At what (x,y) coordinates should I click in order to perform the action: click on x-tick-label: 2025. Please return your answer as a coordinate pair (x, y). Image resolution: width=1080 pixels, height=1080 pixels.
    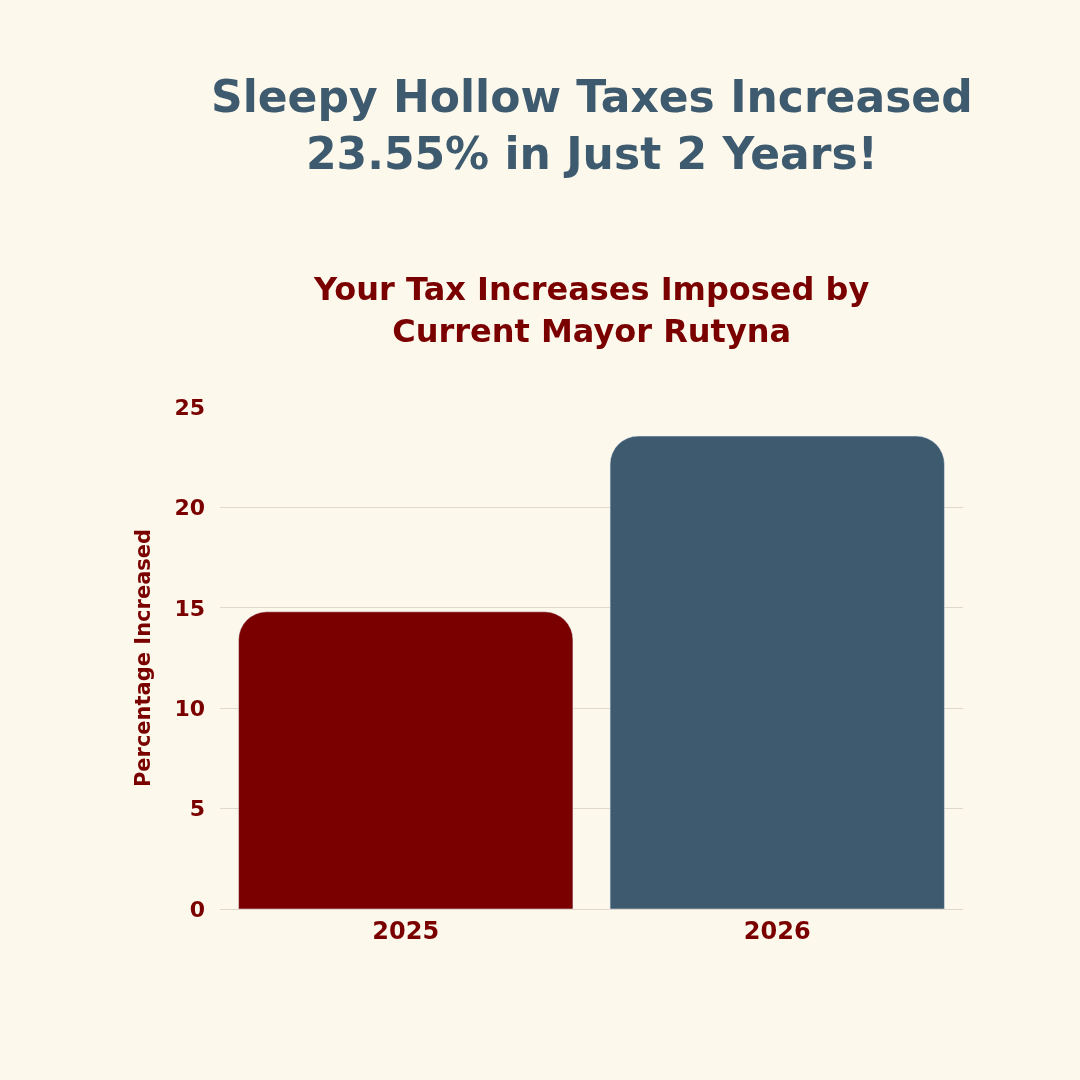
    Looking at the image, I should click on (406, 930).